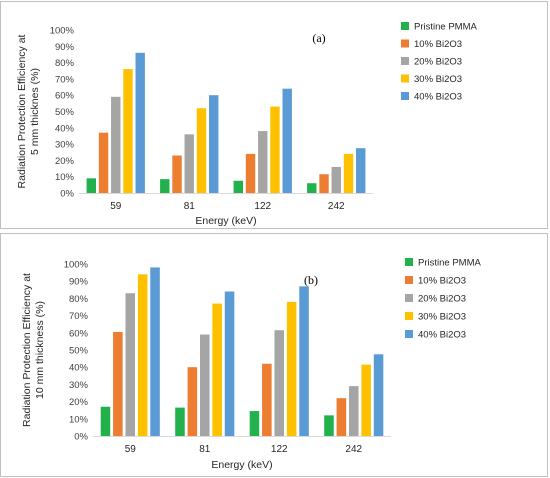  Describe the element at coordinates (40, 350) in the screenshot. I see `y-axis-title: 10 mm thickness (%)` at that location.